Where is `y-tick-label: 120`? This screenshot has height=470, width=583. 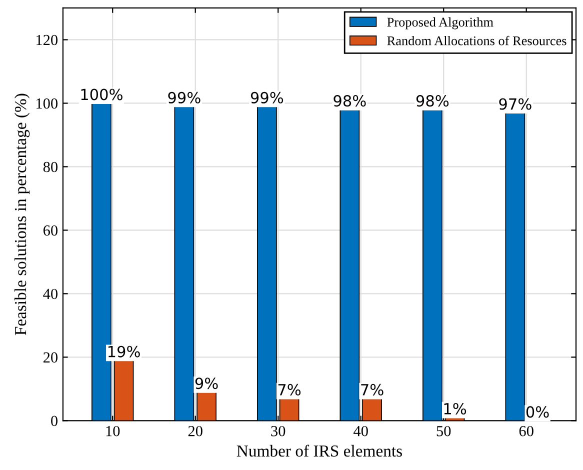 y-tick-label: 120 is located at coordinates (47, 40).